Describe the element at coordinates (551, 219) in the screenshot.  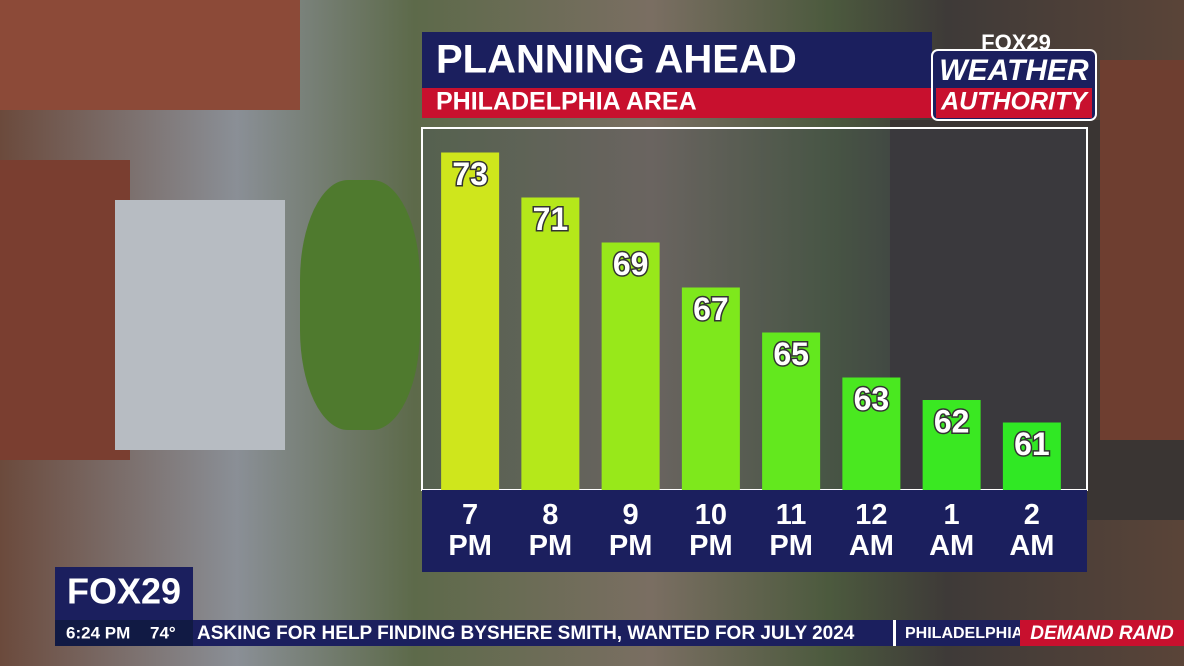
I see `value-label: 71` at that location.